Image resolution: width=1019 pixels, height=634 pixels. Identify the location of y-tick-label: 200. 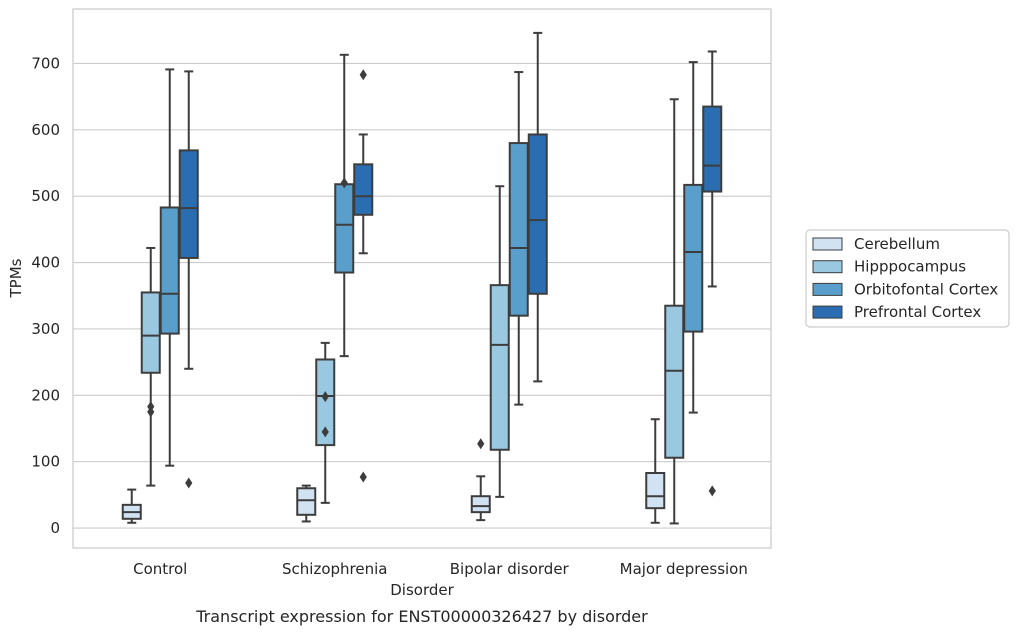
(45, 395).